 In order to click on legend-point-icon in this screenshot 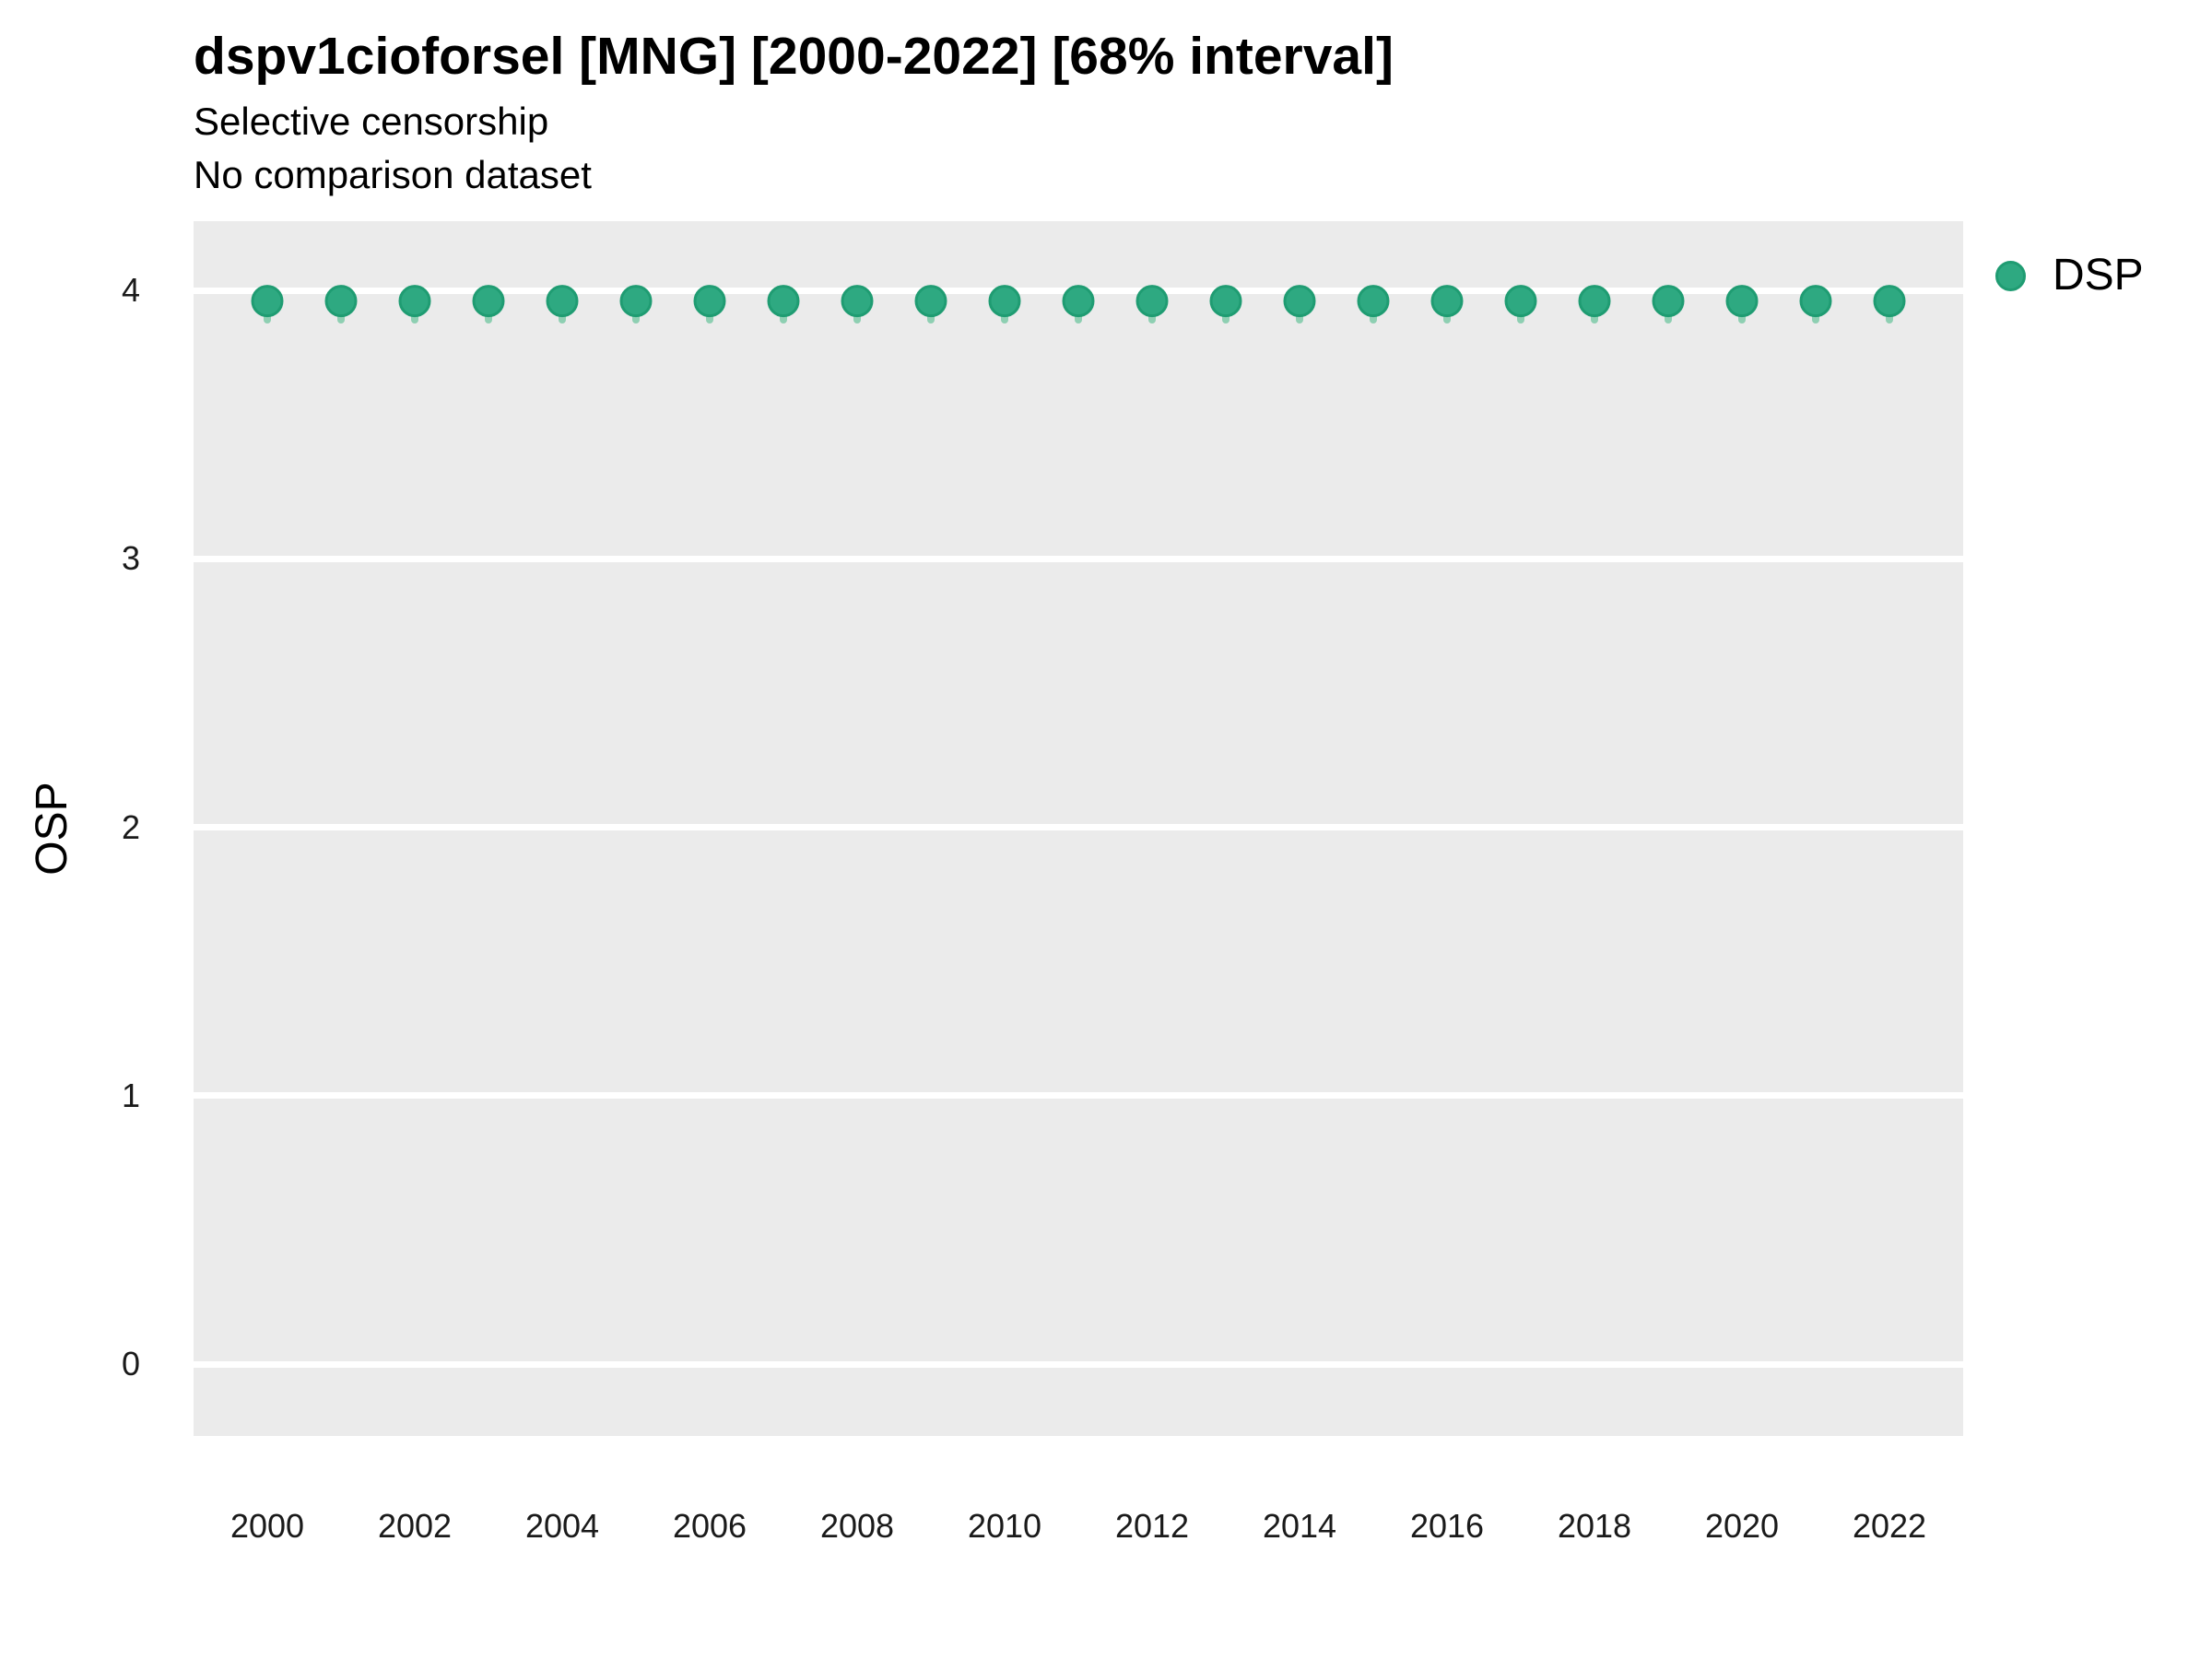, I will do `click(2010, 276)`.